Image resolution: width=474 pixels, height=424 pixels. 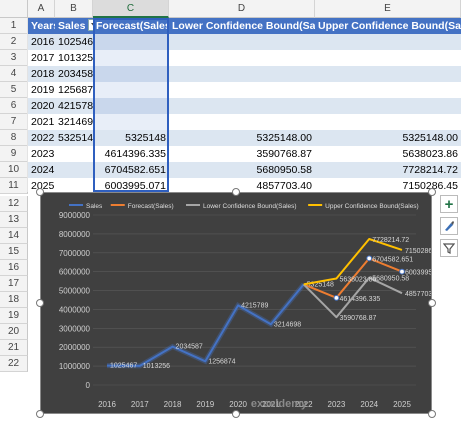 What do you see at coordinates (131, 170) in the screenshot?
I see `table-cell: 6704582.651` at bounding box center [131, 170].